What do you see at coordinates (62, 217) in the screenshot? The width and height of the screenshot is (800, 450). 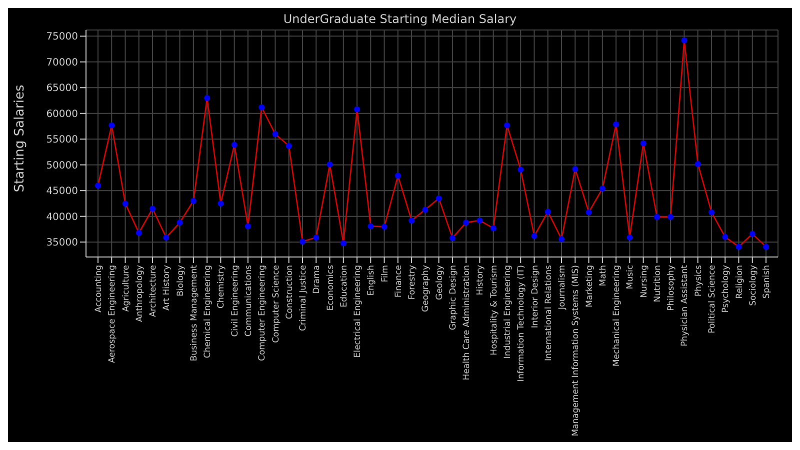 I see `y-tick-label: 40000` at bounding box center [62, 217].